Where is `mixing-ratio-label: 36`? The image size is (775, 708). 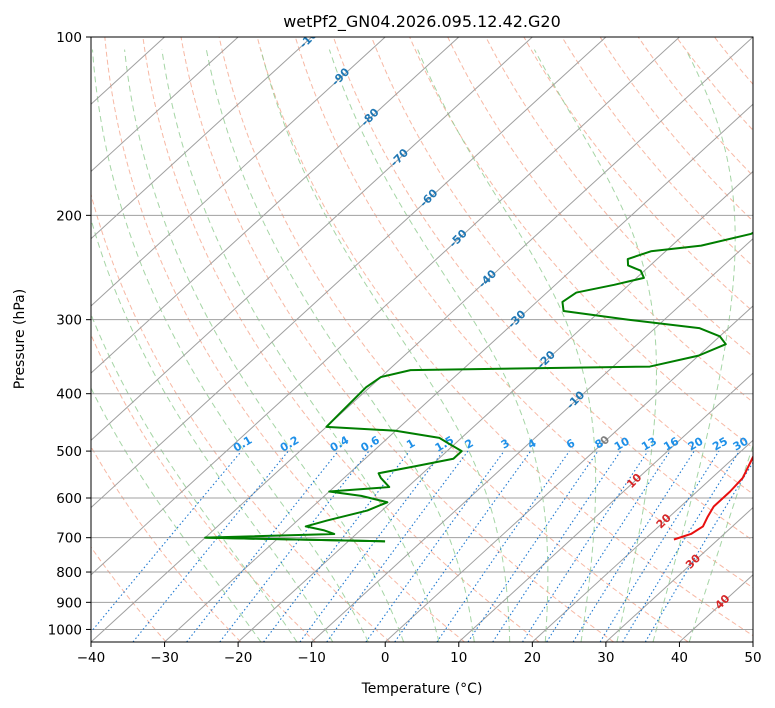 mixing-ratio-label: 36 is located at coordinates (761, 443).